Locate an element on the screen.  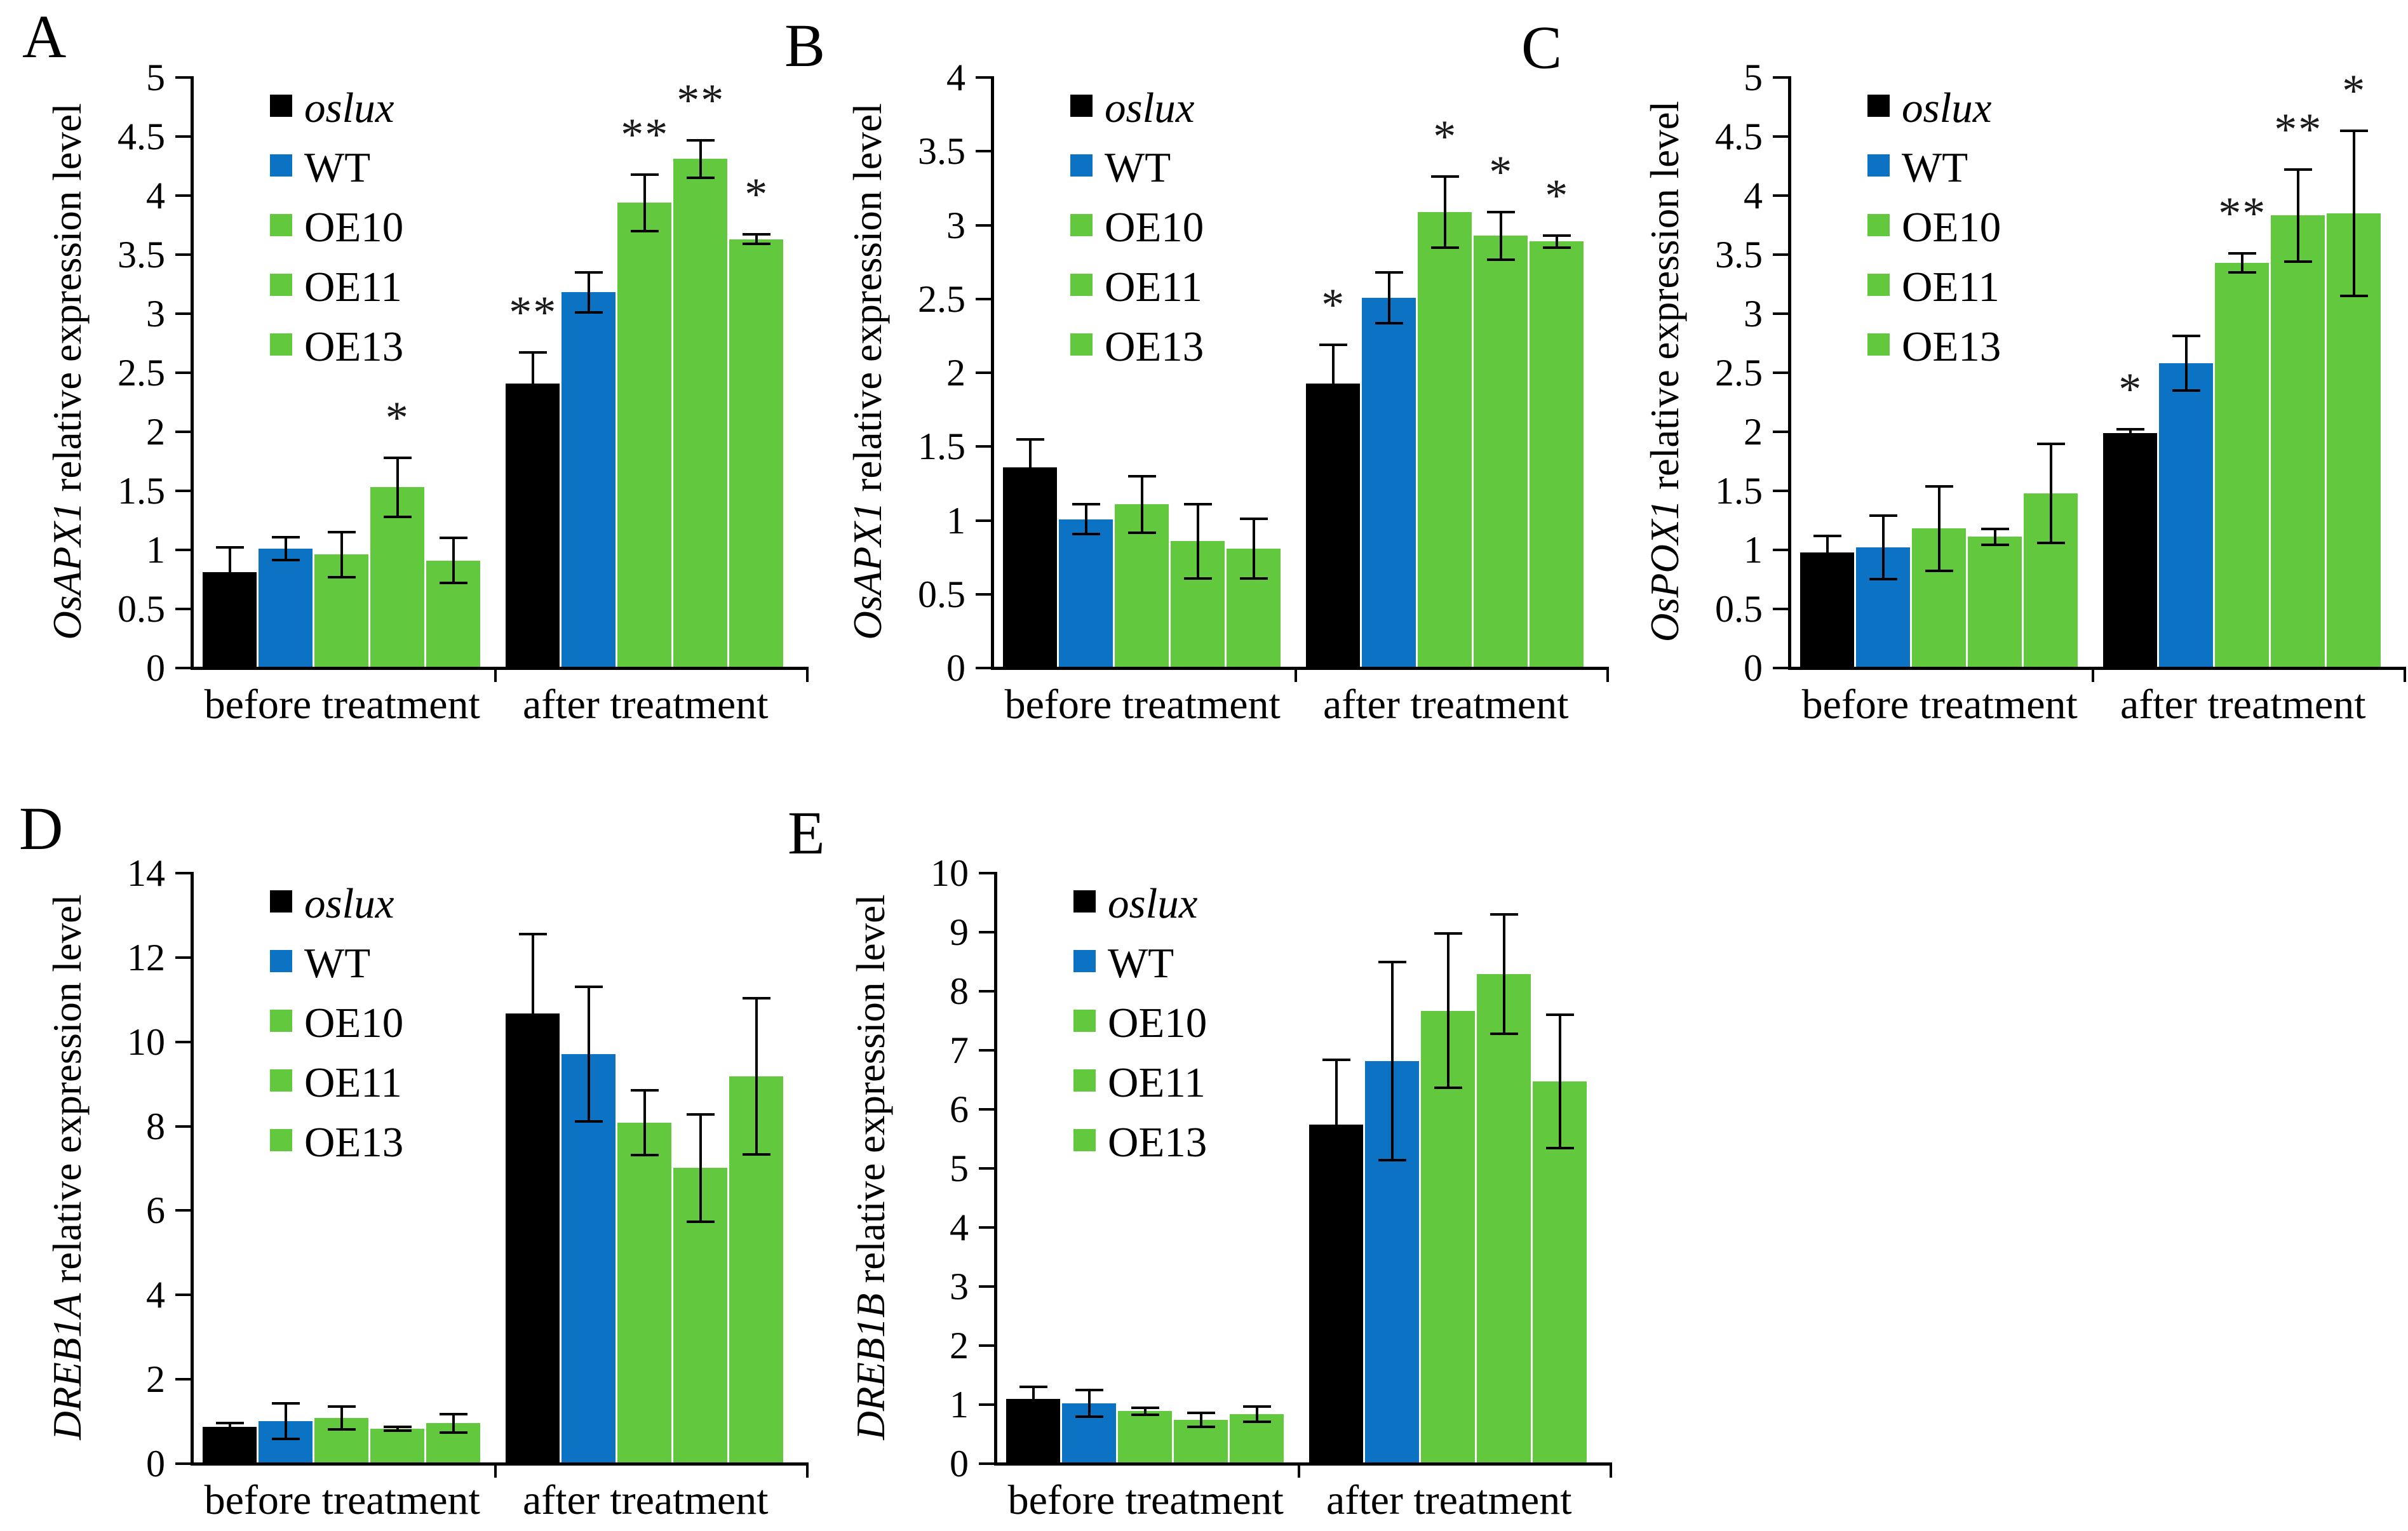
y-tick-label: 4.5 is located at coordinates (141, 136).